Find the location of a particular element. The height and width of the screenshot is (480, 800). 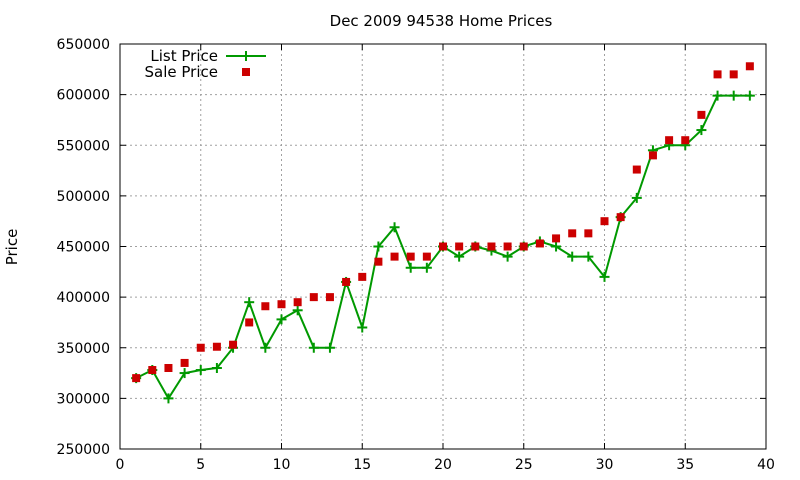

x-tick-label: 5 is located at coordinates (200, 465).